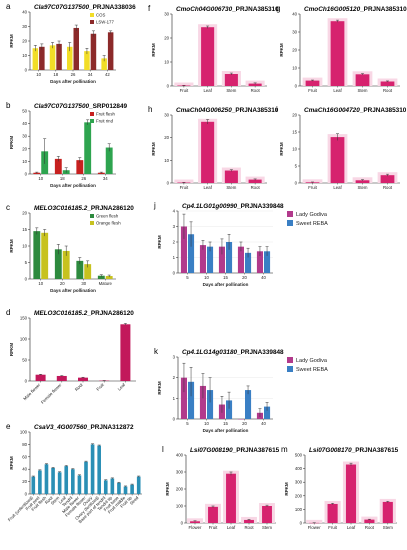 The width and height of the screenshot is (407, 550). I want to click on panel-letter: h, so click(150, 109).